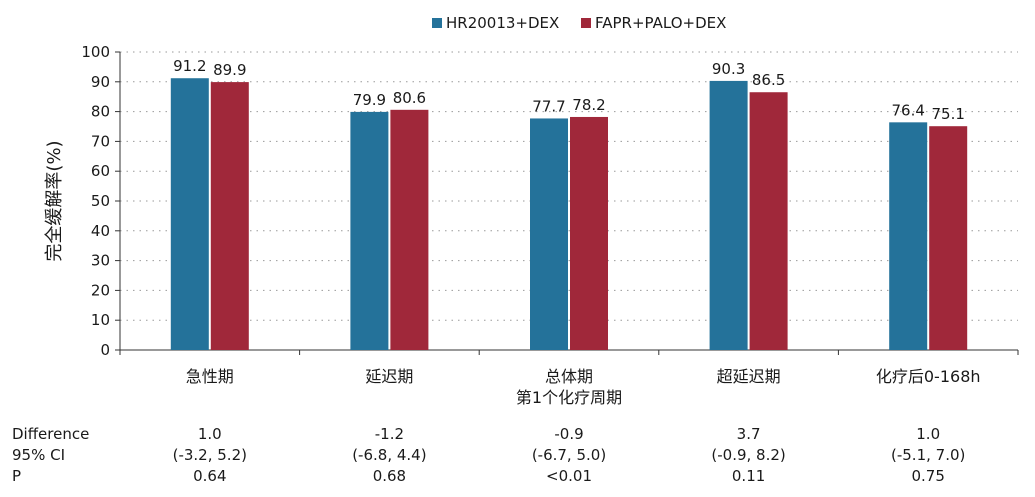 The image size is (1035, 497). Describe the element at coordinates (229, 70) in the screenshot. I see `data-label: 89.9` at that location.